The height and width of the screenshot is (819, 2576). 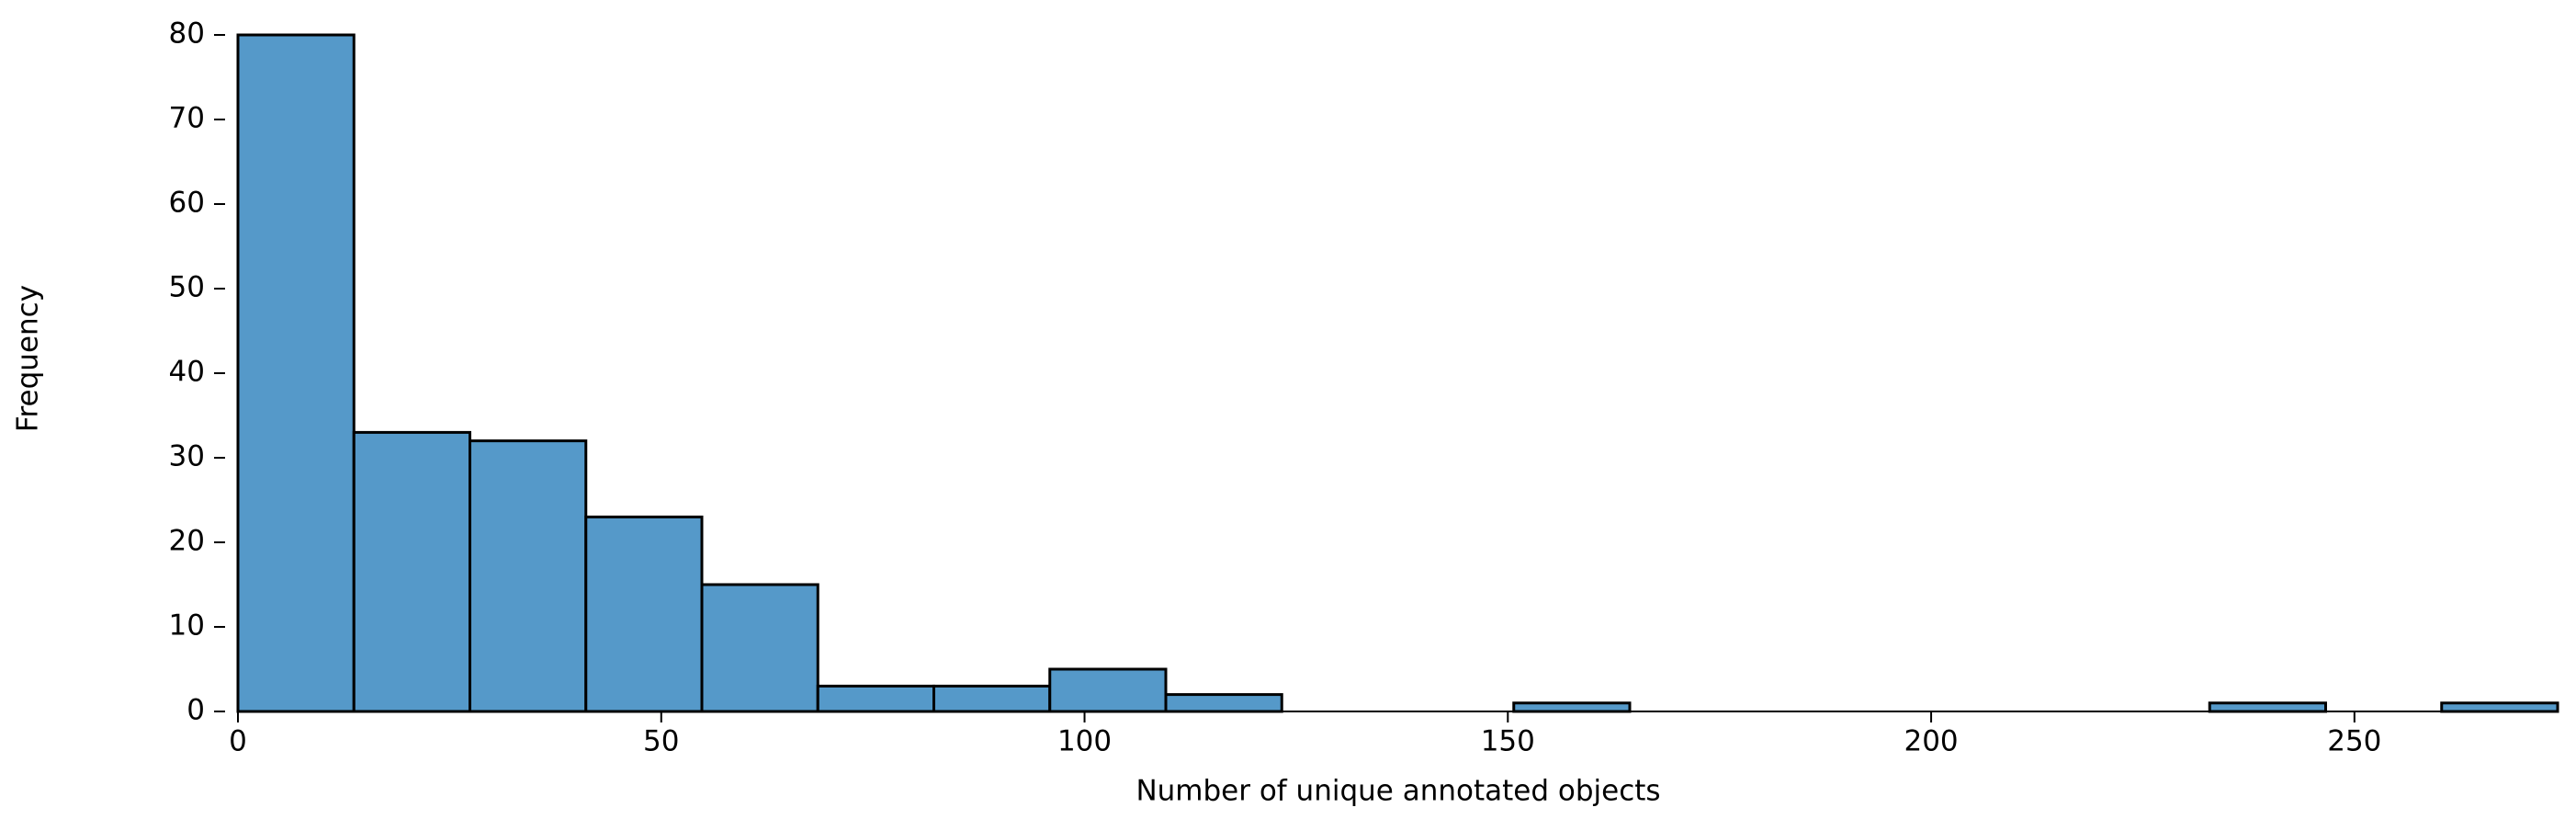 I want to click on y-tick-label: 40, so click(x=187, y=372).